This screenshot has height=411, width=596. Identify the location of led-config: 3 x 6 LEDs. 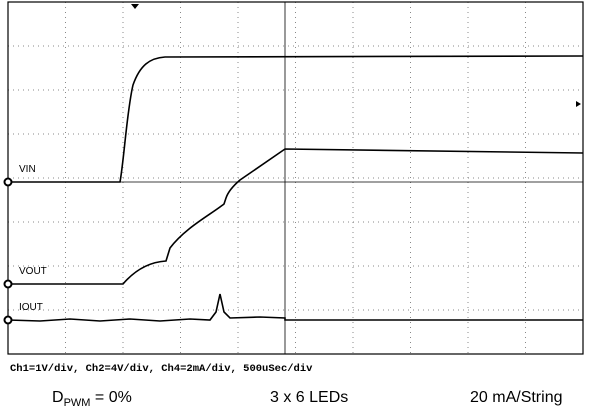
(309, 397).